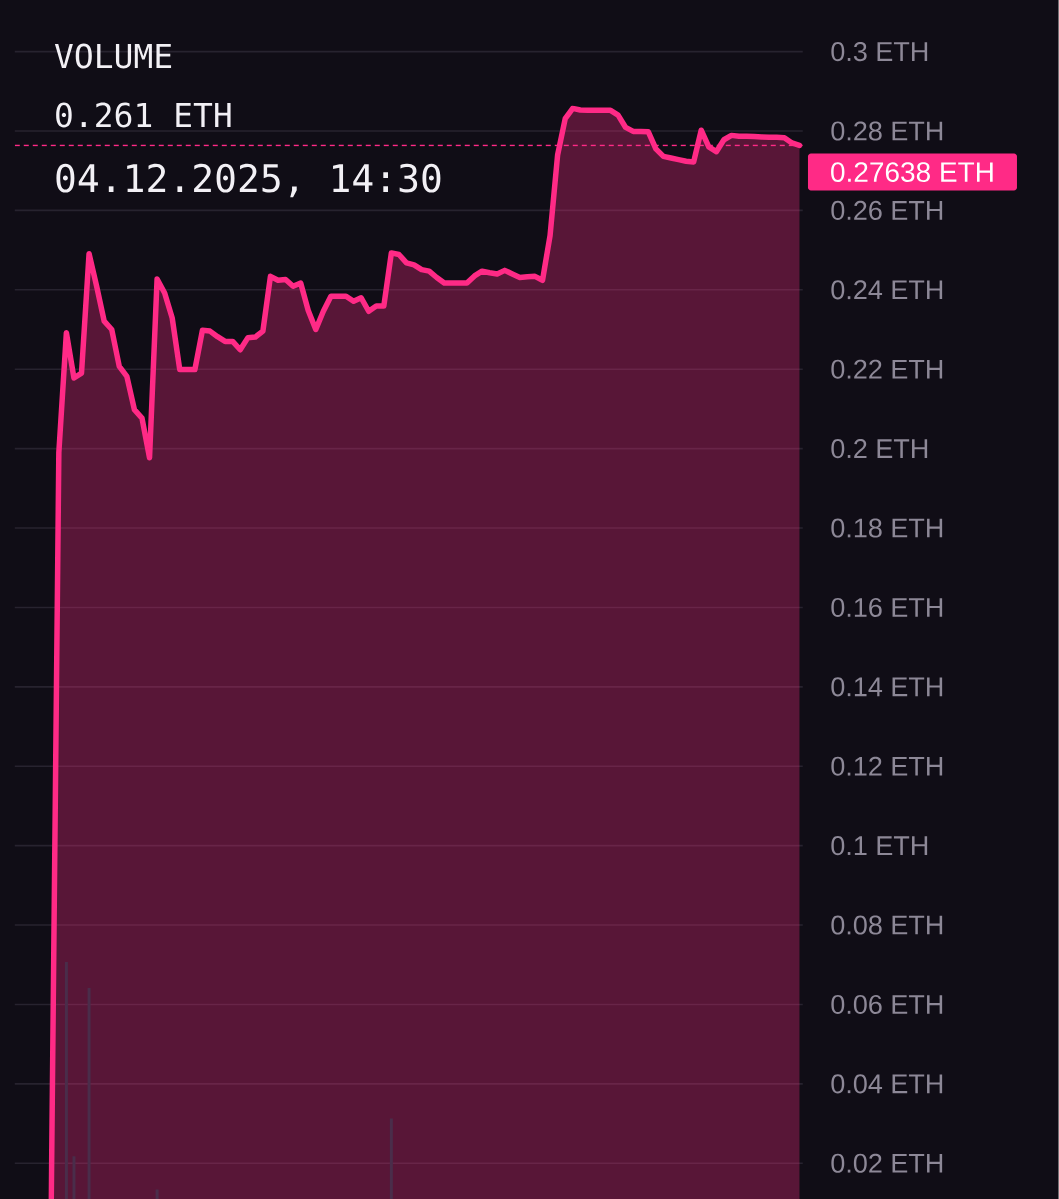 This screenshot has height=1199, width=1059. What do you see at coordinates (879, 52) in the screenshot?
I see `y-tick-label: 0.3 ETH` at bounding box center [879, 52].